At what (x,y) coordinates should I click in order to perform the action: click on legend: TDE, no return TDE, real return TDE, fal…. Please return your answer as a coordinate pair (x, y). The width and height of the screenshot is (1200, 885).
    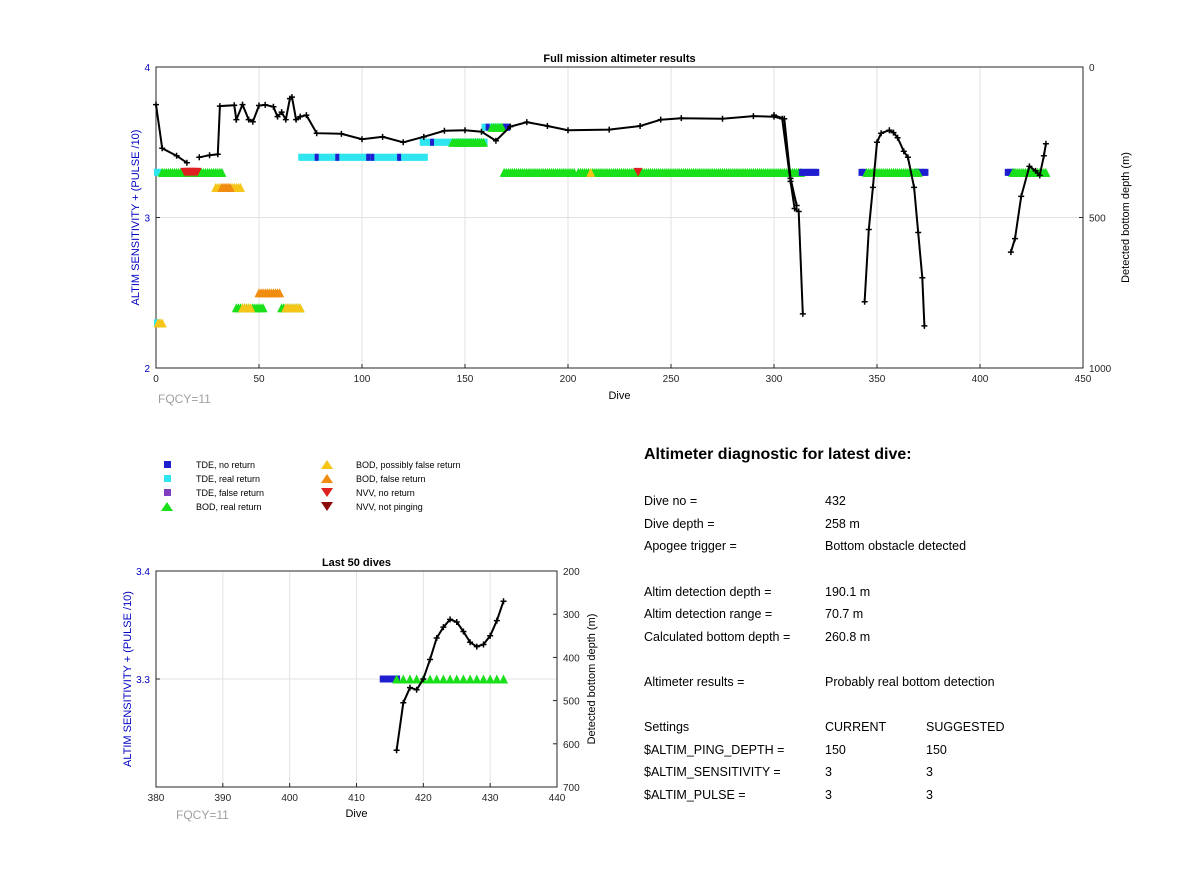
    Looking at the image, I should click on (330, 487).